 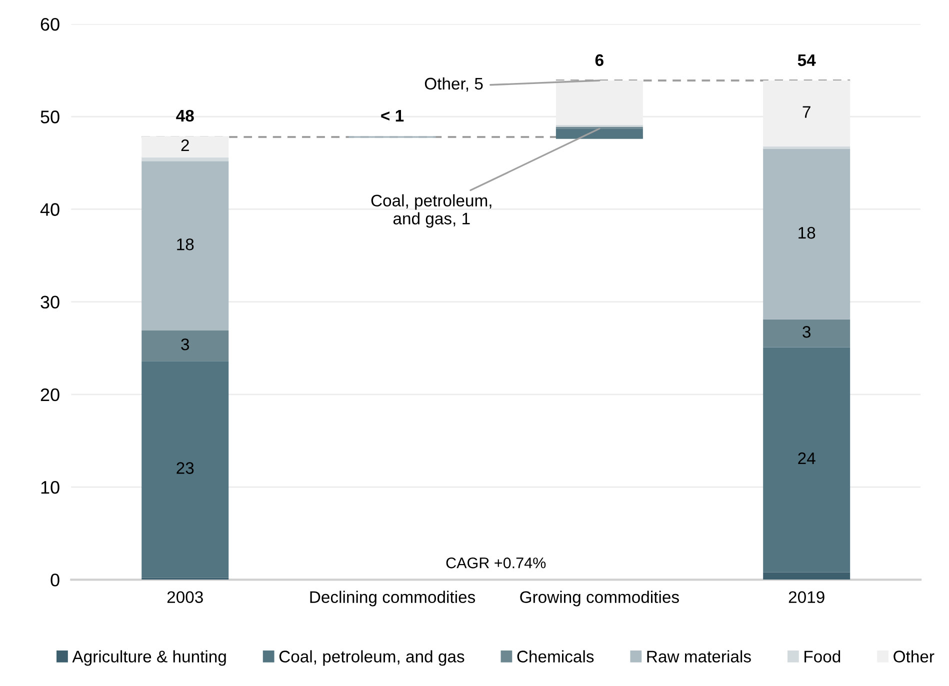 I want to click on annotation: 6, so click(x=599, y=60).